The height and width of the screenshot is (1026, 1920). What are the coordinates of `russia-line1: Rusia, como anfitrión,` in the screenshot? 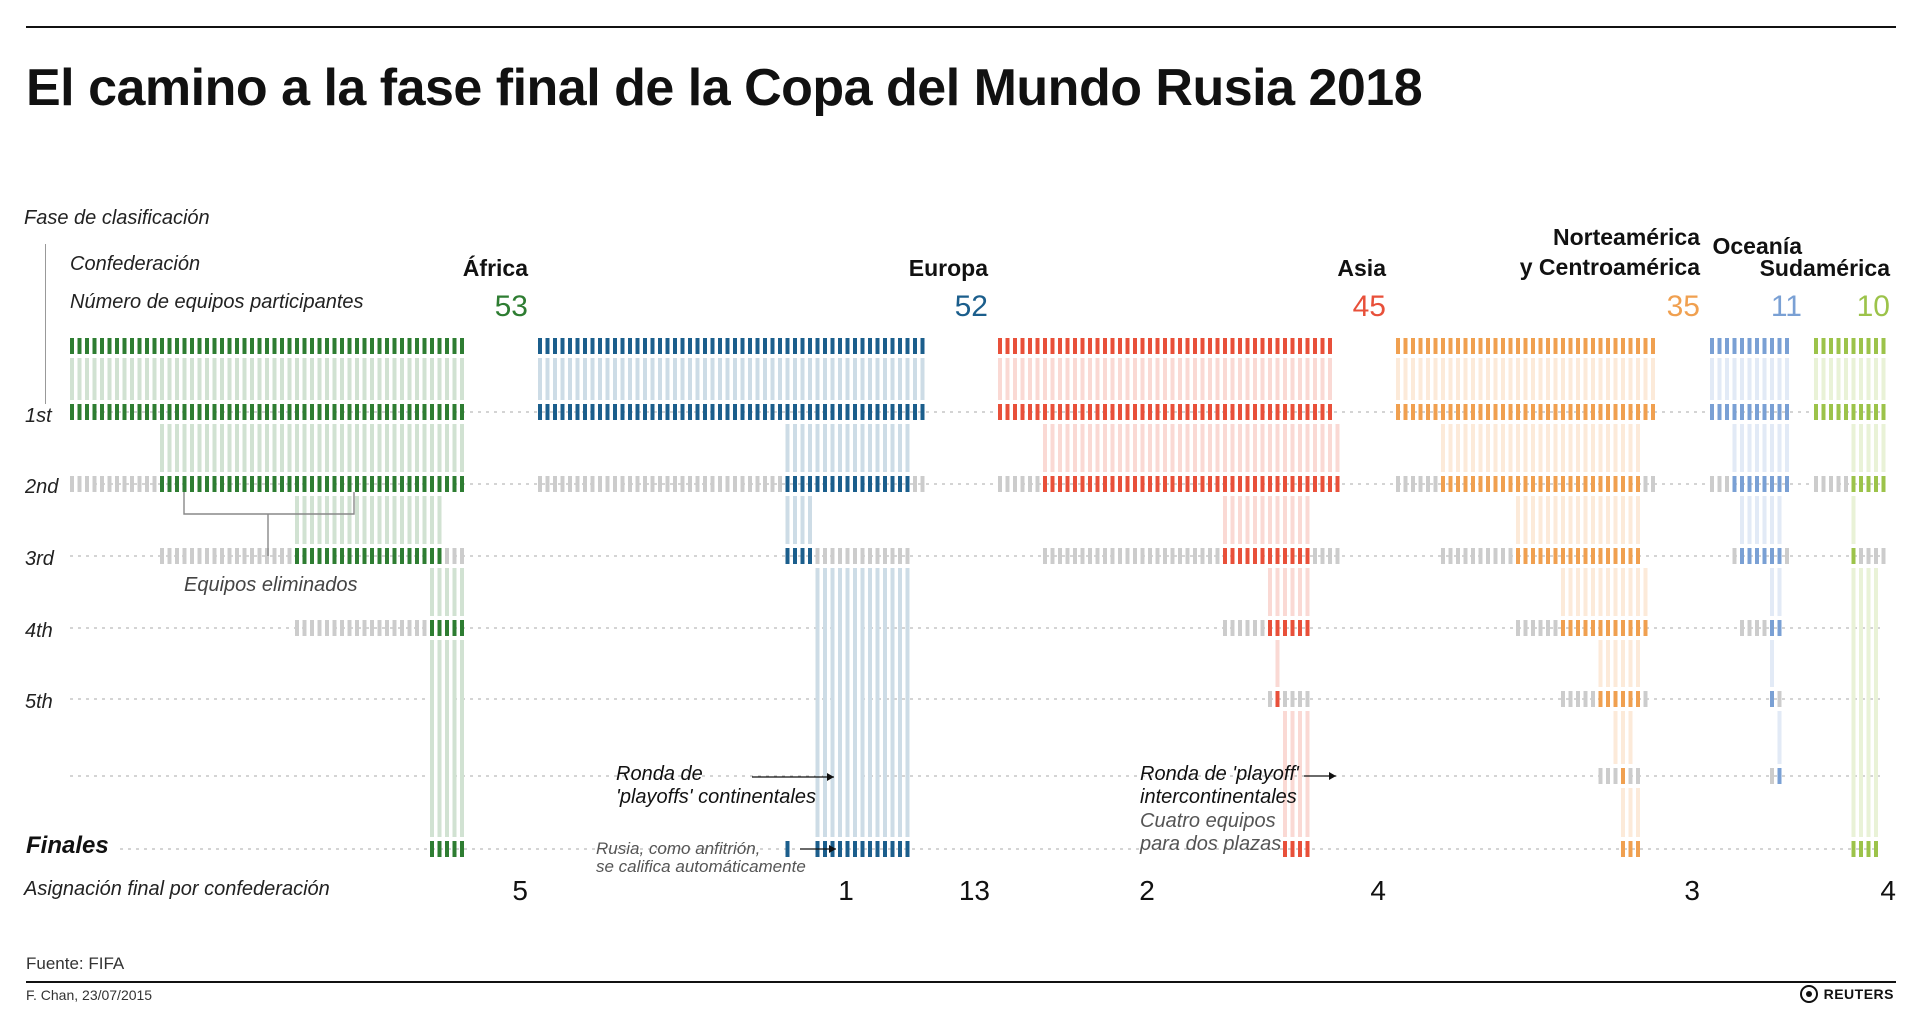 It's located at (678, 848).